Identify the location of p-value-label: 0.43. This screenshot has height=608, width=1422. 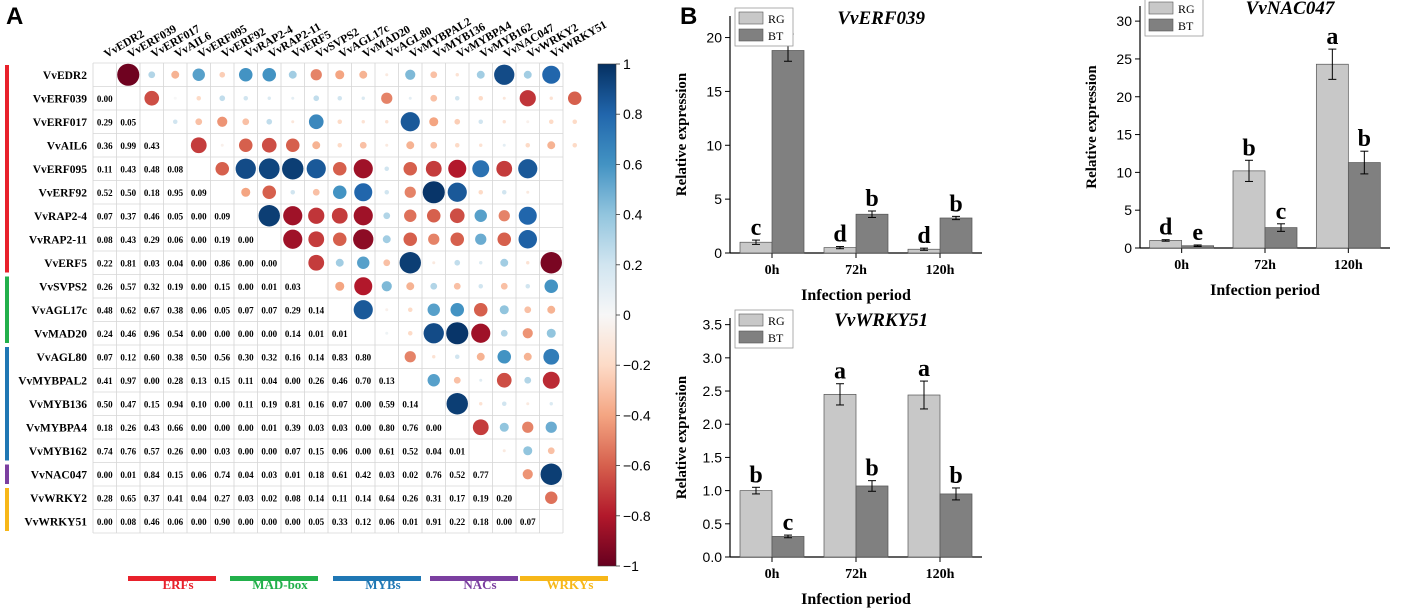
(152, 428).